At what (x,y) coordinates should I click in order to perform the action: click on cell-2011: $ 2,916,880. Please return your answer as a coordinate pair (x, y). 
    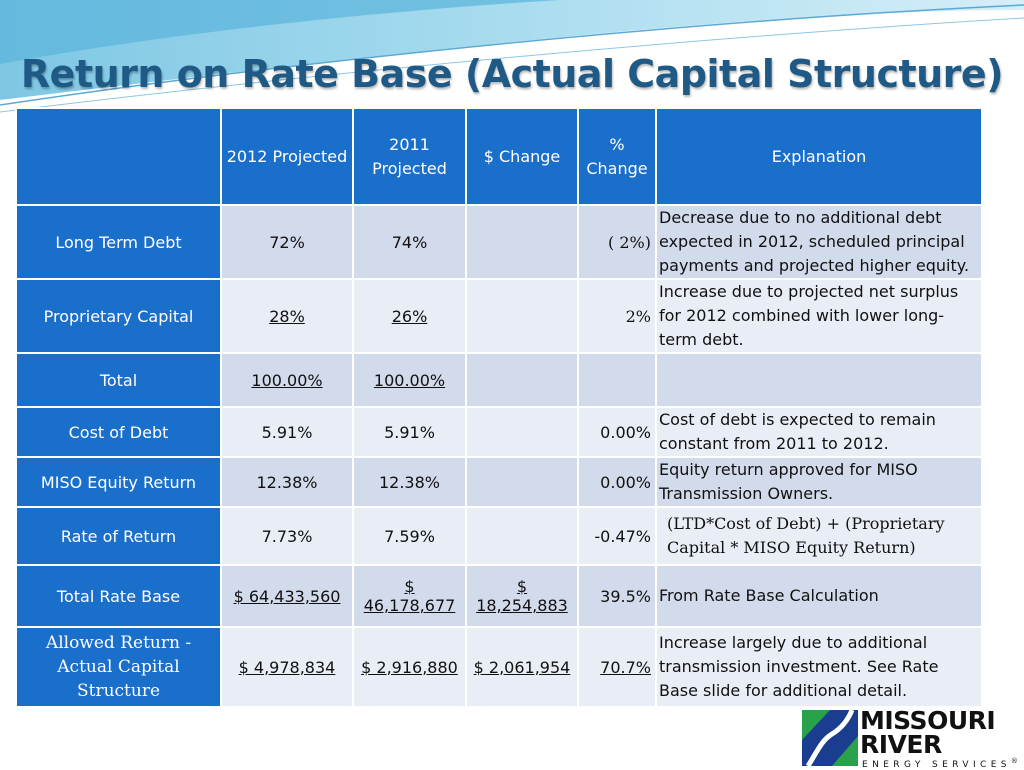
    Looking at the image, I should click on (409, 667).